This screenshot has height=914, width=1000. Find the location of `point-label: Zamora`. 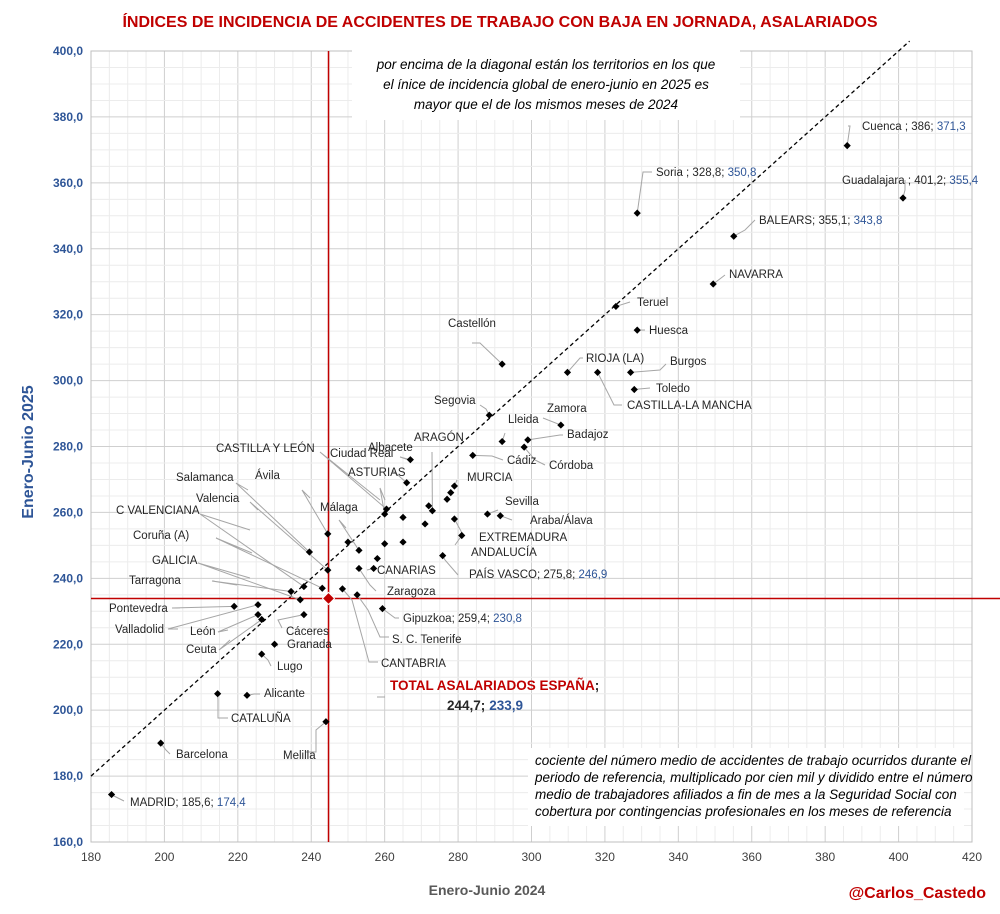

point-label: Zamora is located at coordinates (567, 409).